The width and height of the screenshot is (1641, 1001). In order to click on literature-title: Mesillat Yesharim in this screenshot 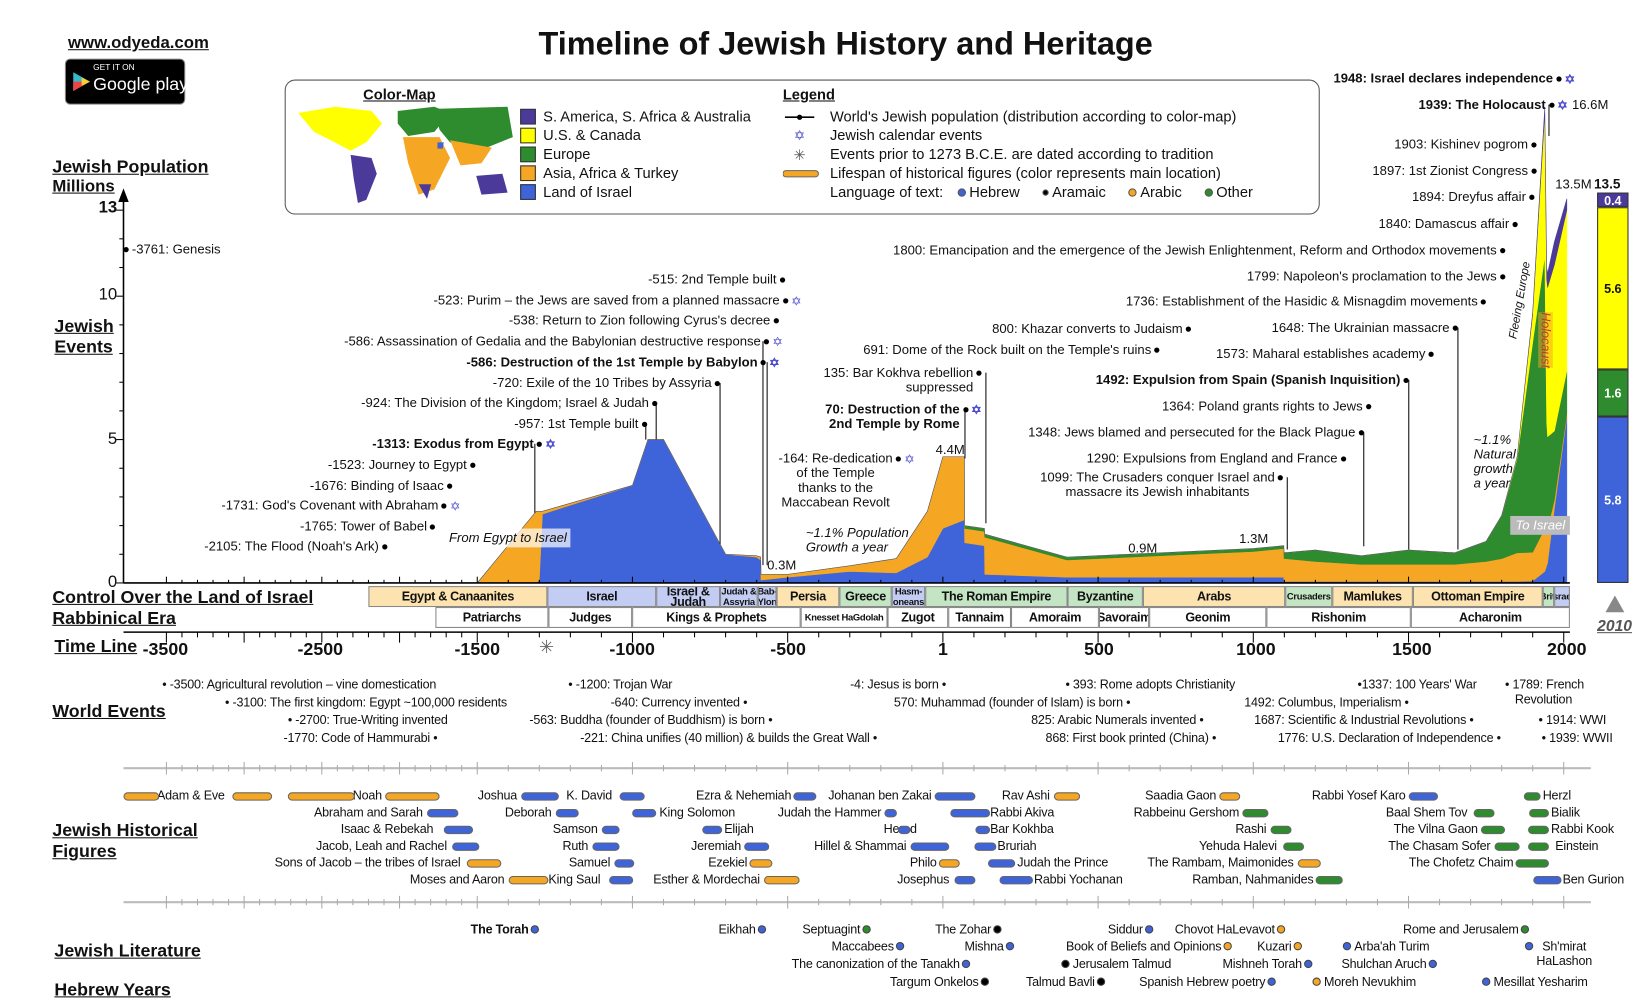, I will do `click(1540, 982)`.